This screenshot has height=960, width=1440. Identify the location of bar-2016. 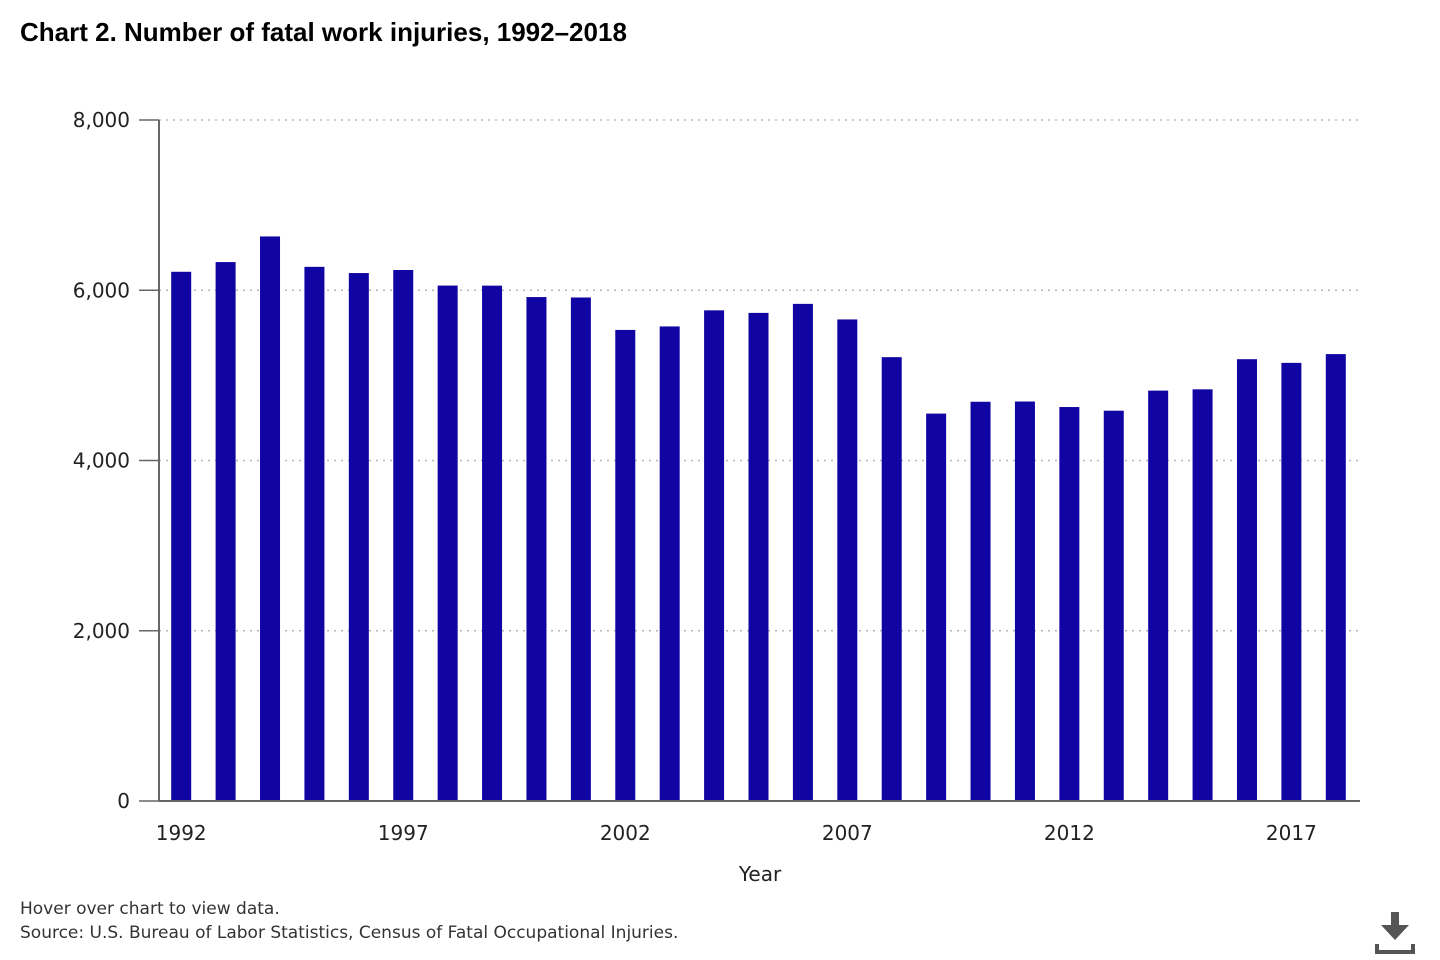
(1246, 580).